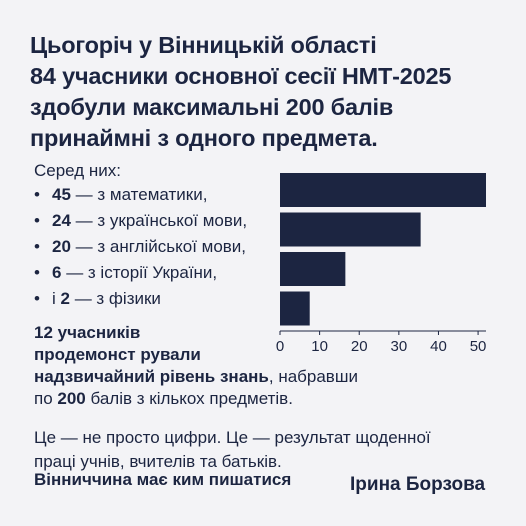 The width and height of the screenshot is (526, 526). I want to click on list-prefix: і, so click(56, 298).